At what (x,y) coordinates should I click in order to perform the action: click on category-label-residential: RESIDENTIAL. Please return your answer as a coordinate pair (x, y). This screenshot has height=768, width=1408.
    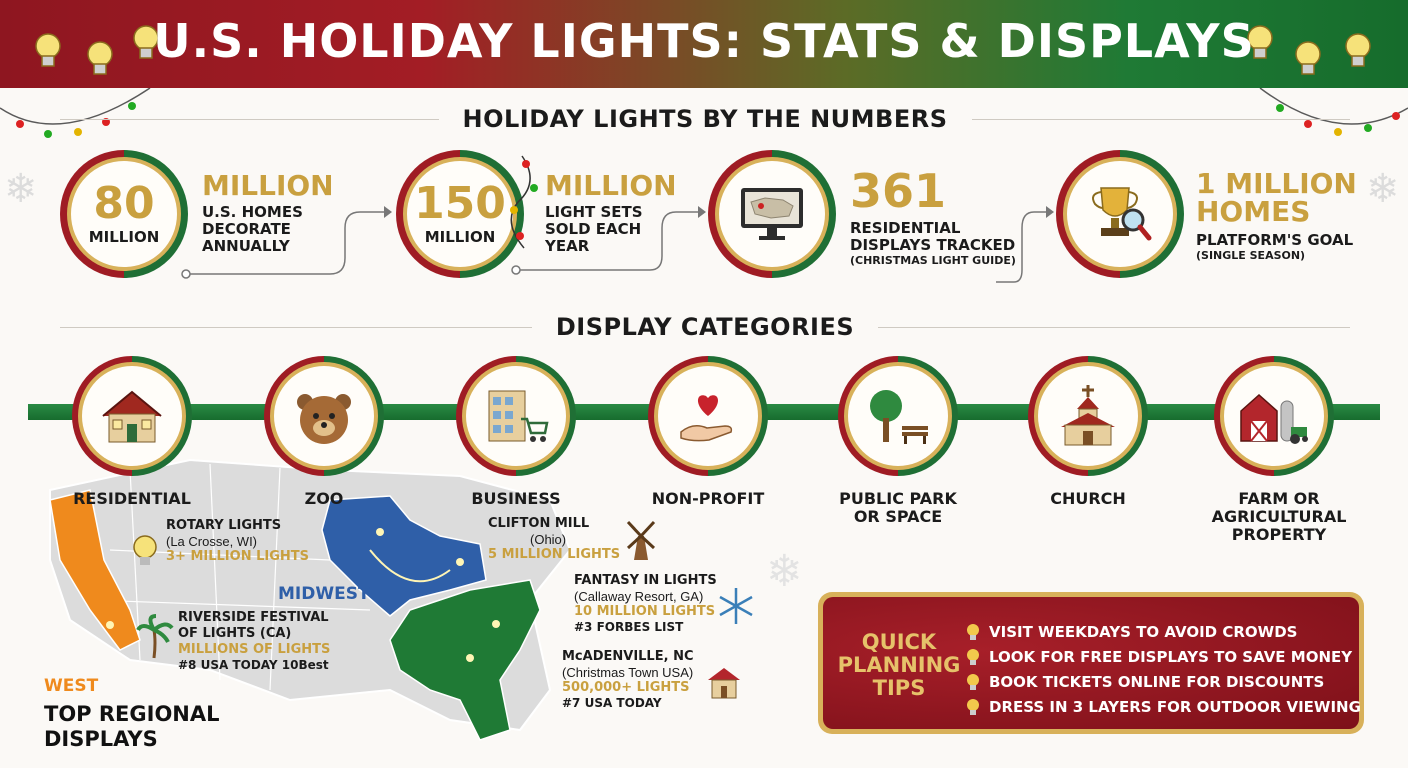
    Looking at the image, I should click on (132, 498).